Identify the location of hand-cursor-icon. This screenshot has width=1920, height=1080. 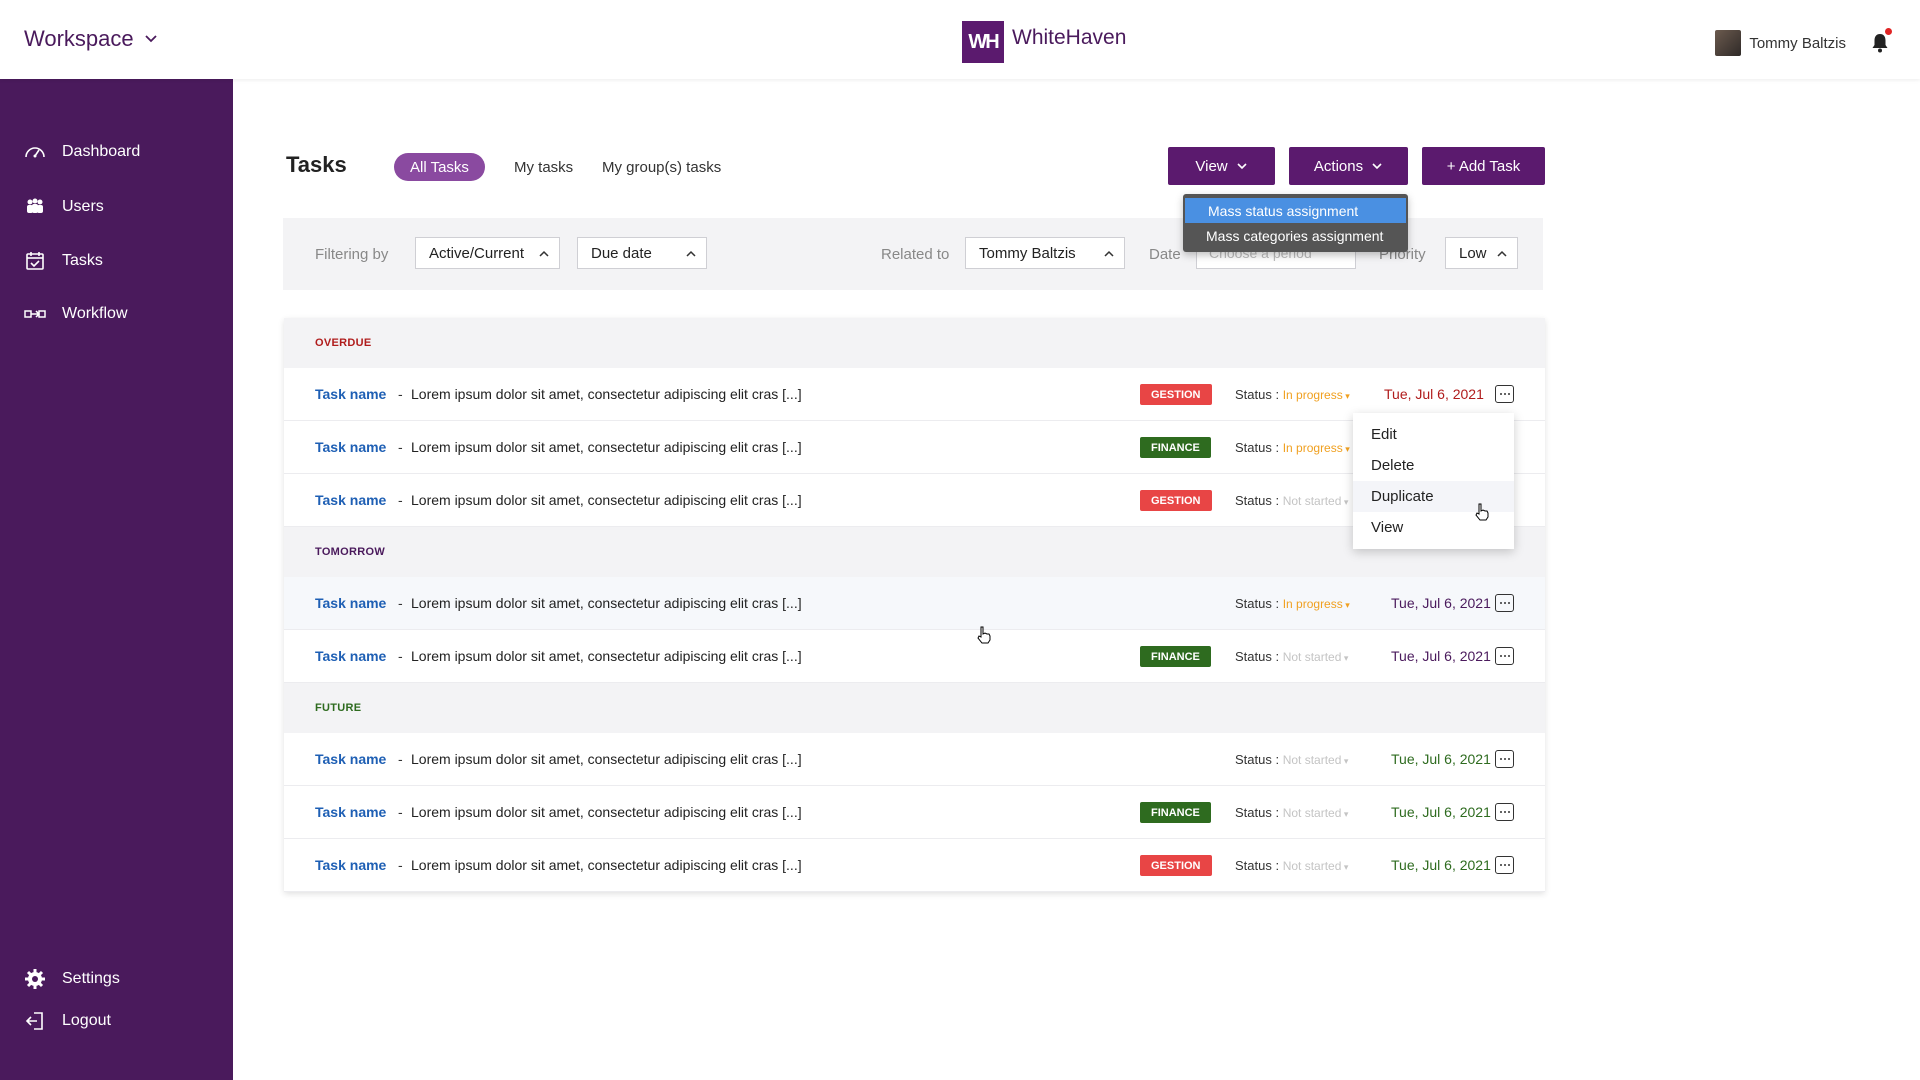
(984, 635).